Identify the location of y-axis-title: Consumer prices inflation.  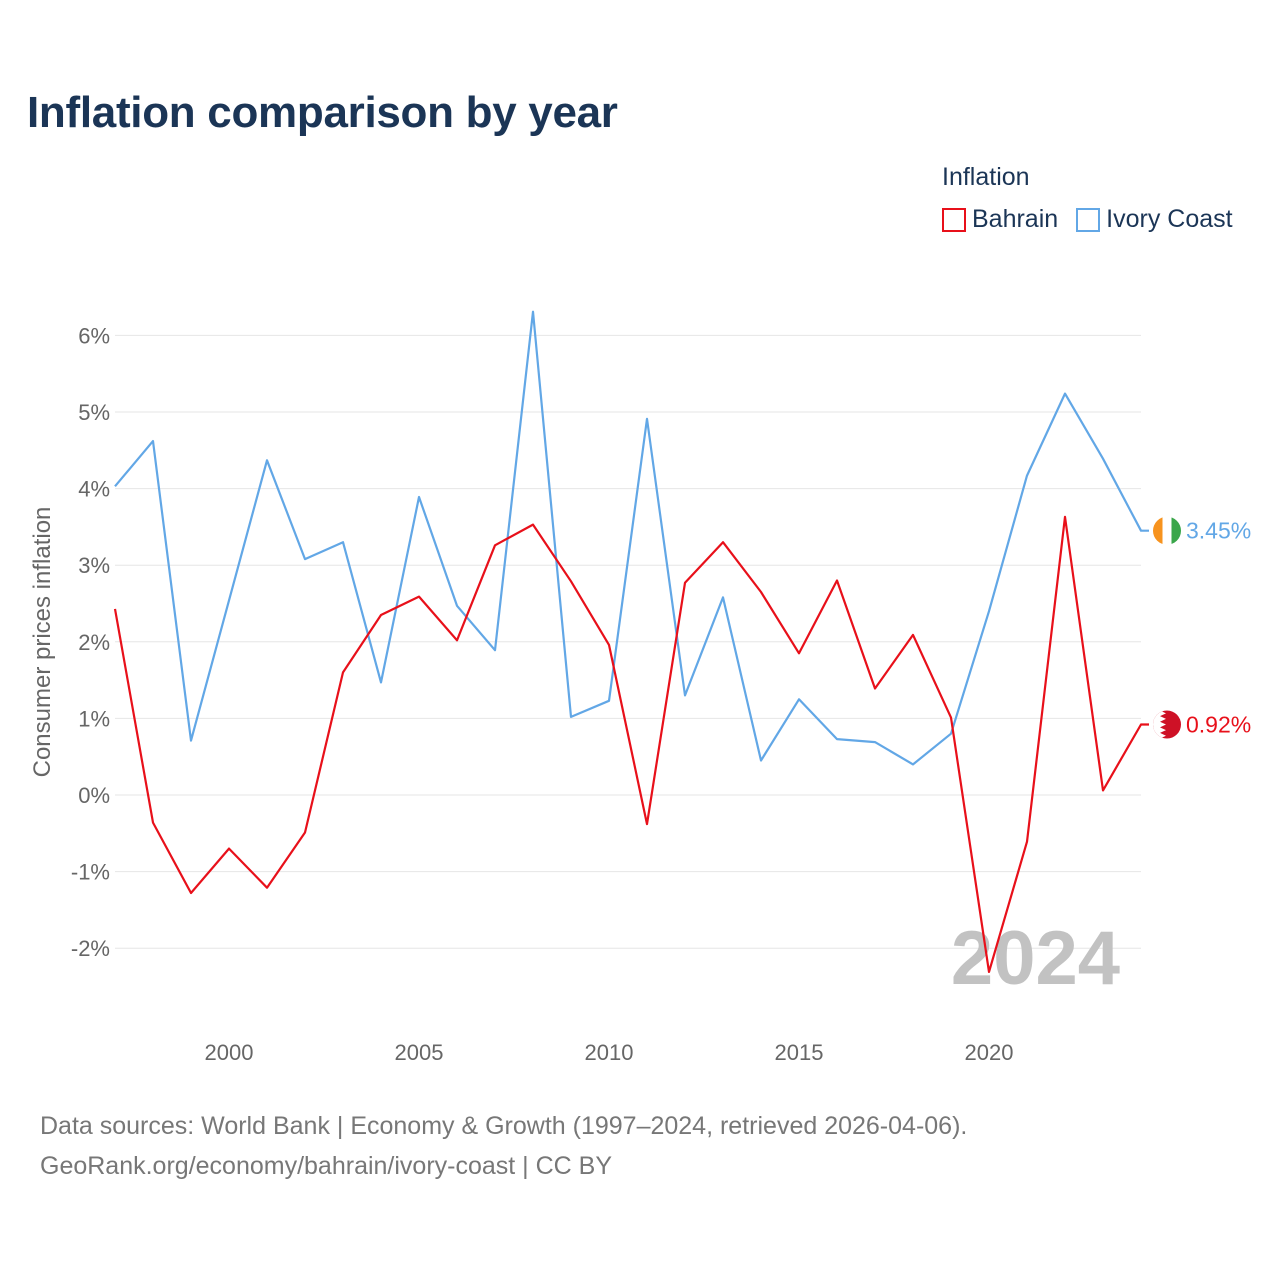
(42, 642).